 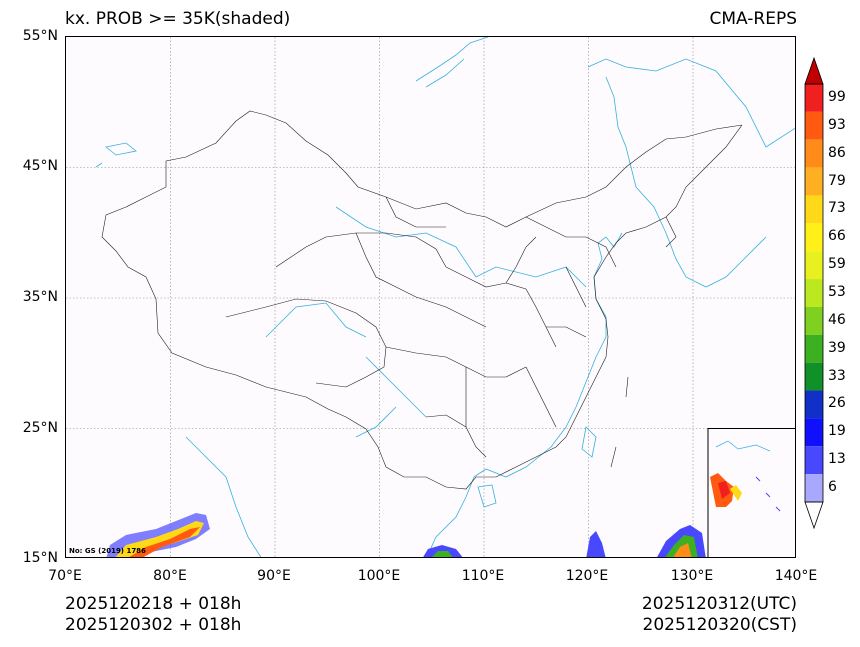 What do you see at coordinates (40, 558) in the screenshot?
I see `lat-tick: 15°N` at bounding box center [40, 558].